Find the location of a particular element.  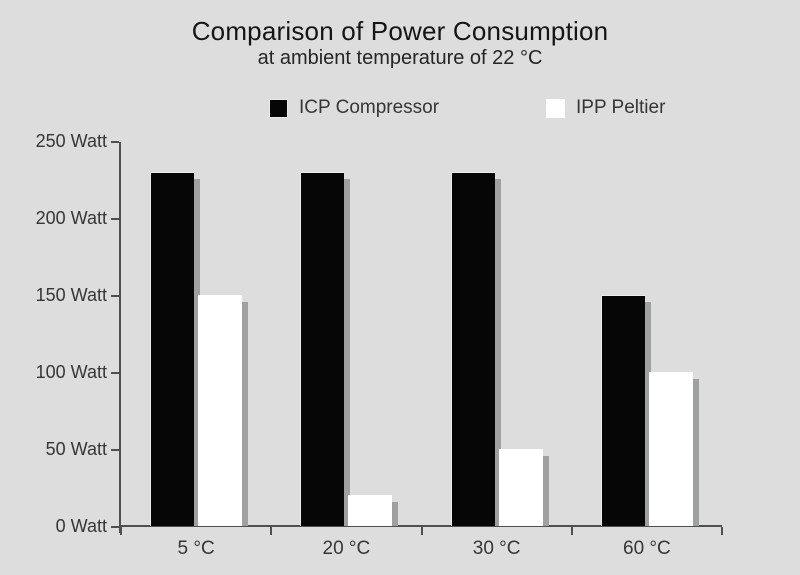

bar-shadow-ipp-peltier-5 °C is located at coordinates (245, 414).